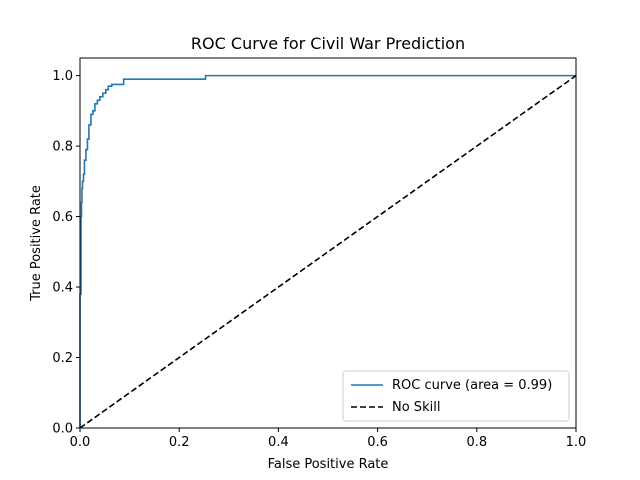  What do you see at coordinates (36, 243) in the screenshot?
I see `y-axis-label: True Positive Rate` at bounding box center [36, 243].